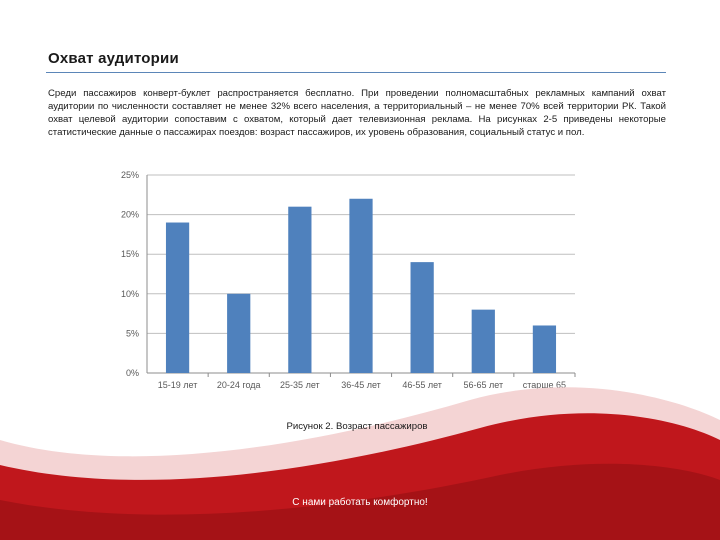  I want to click on x-tick-label: 20-24 года, so click(239, 385).